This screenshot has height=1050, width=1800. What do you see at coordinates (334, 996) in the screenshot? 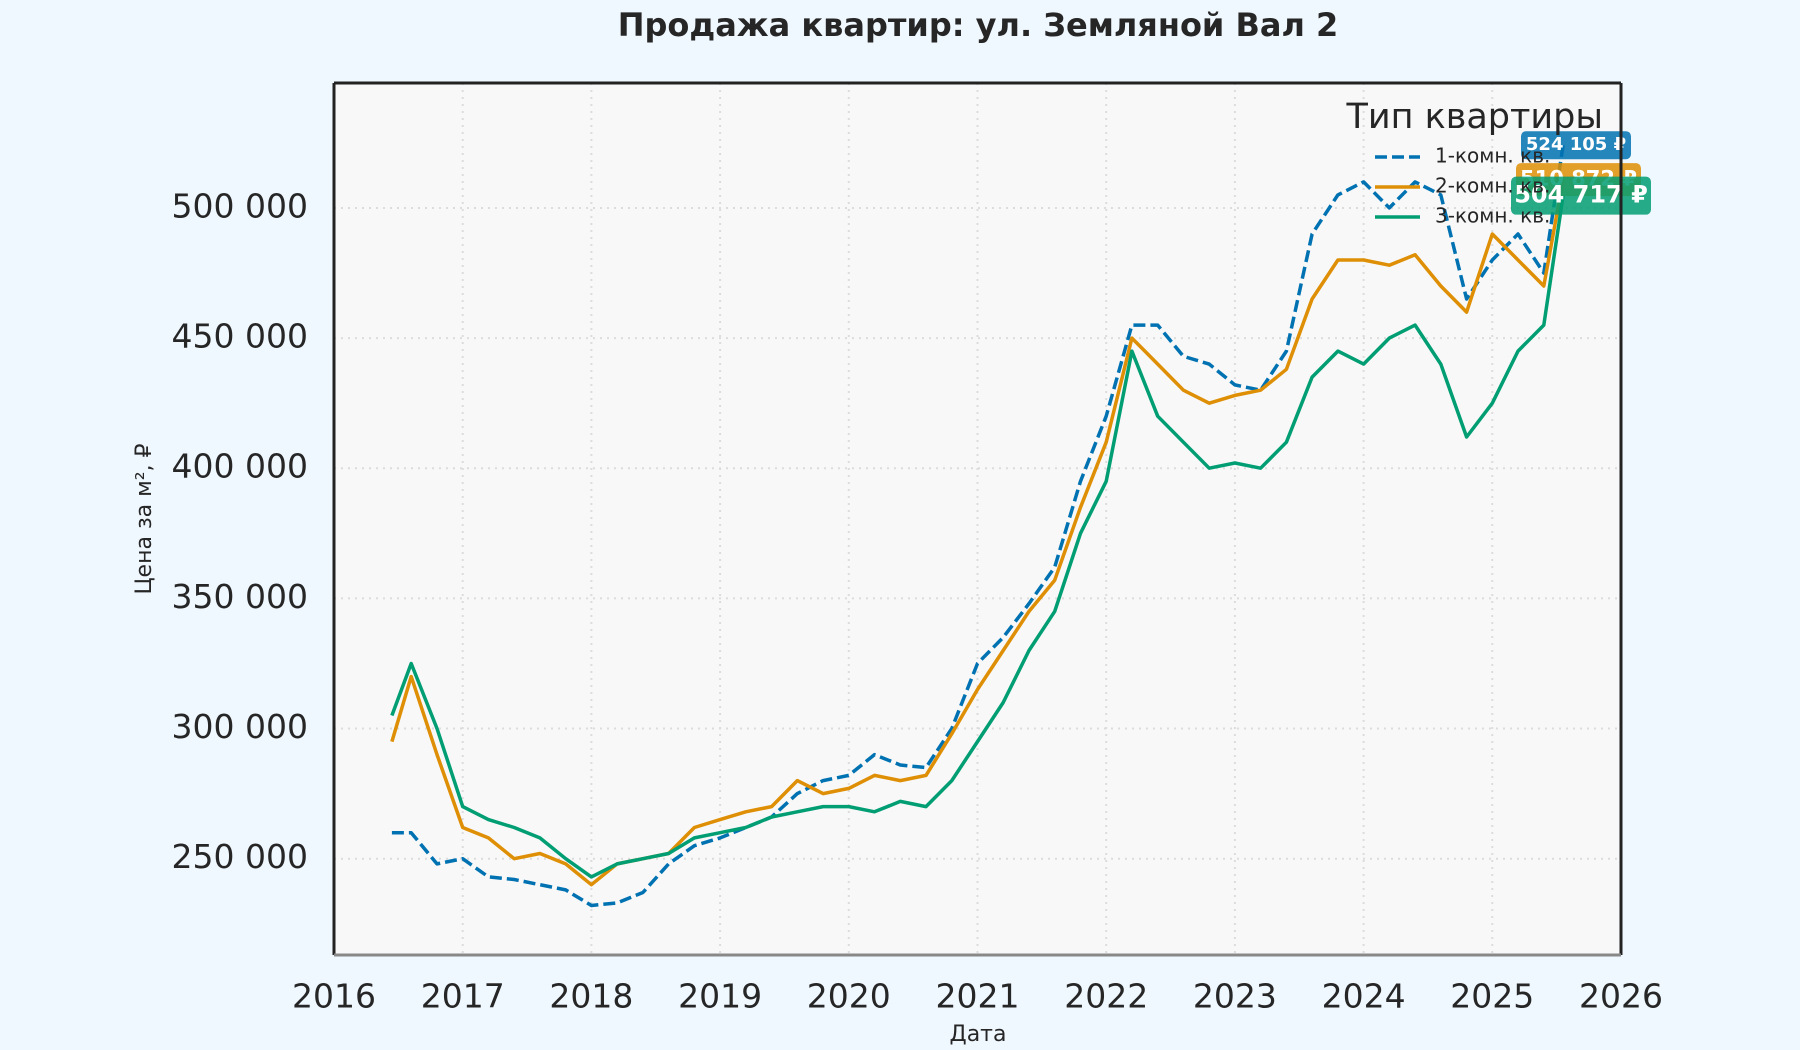
I see `x-tick-label: 2016` at bounding box center [334, 996].